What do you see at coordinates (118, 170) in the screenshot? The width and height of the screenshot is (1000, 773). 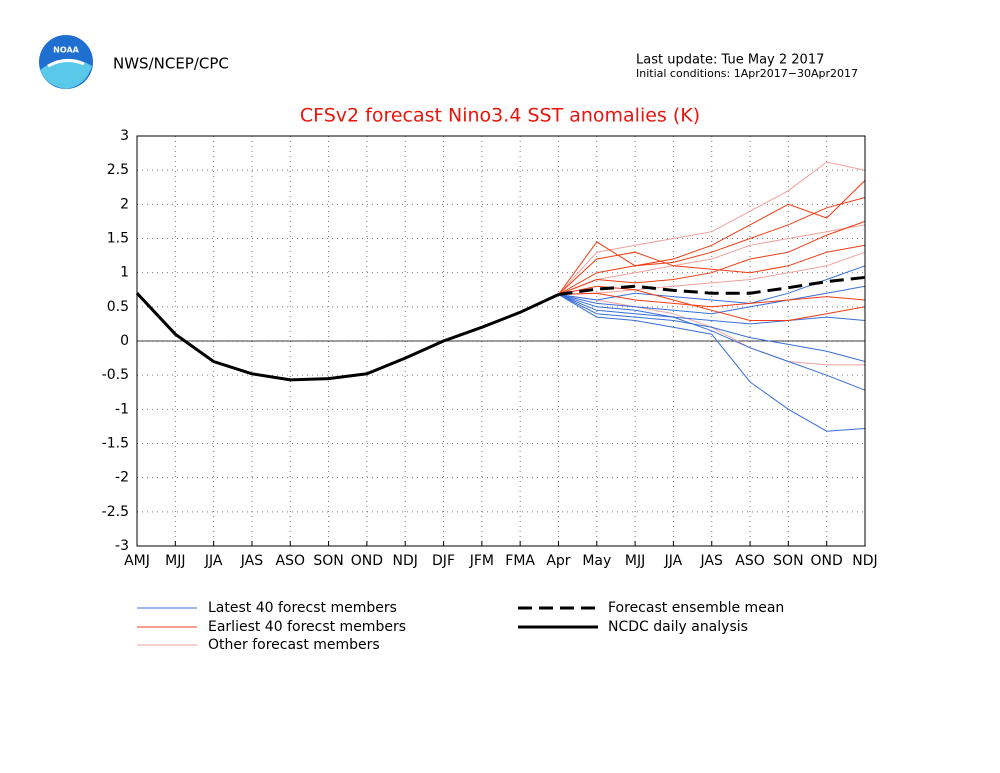 I see `y-tick-label: 2.5` at bounding box center [118, 170].